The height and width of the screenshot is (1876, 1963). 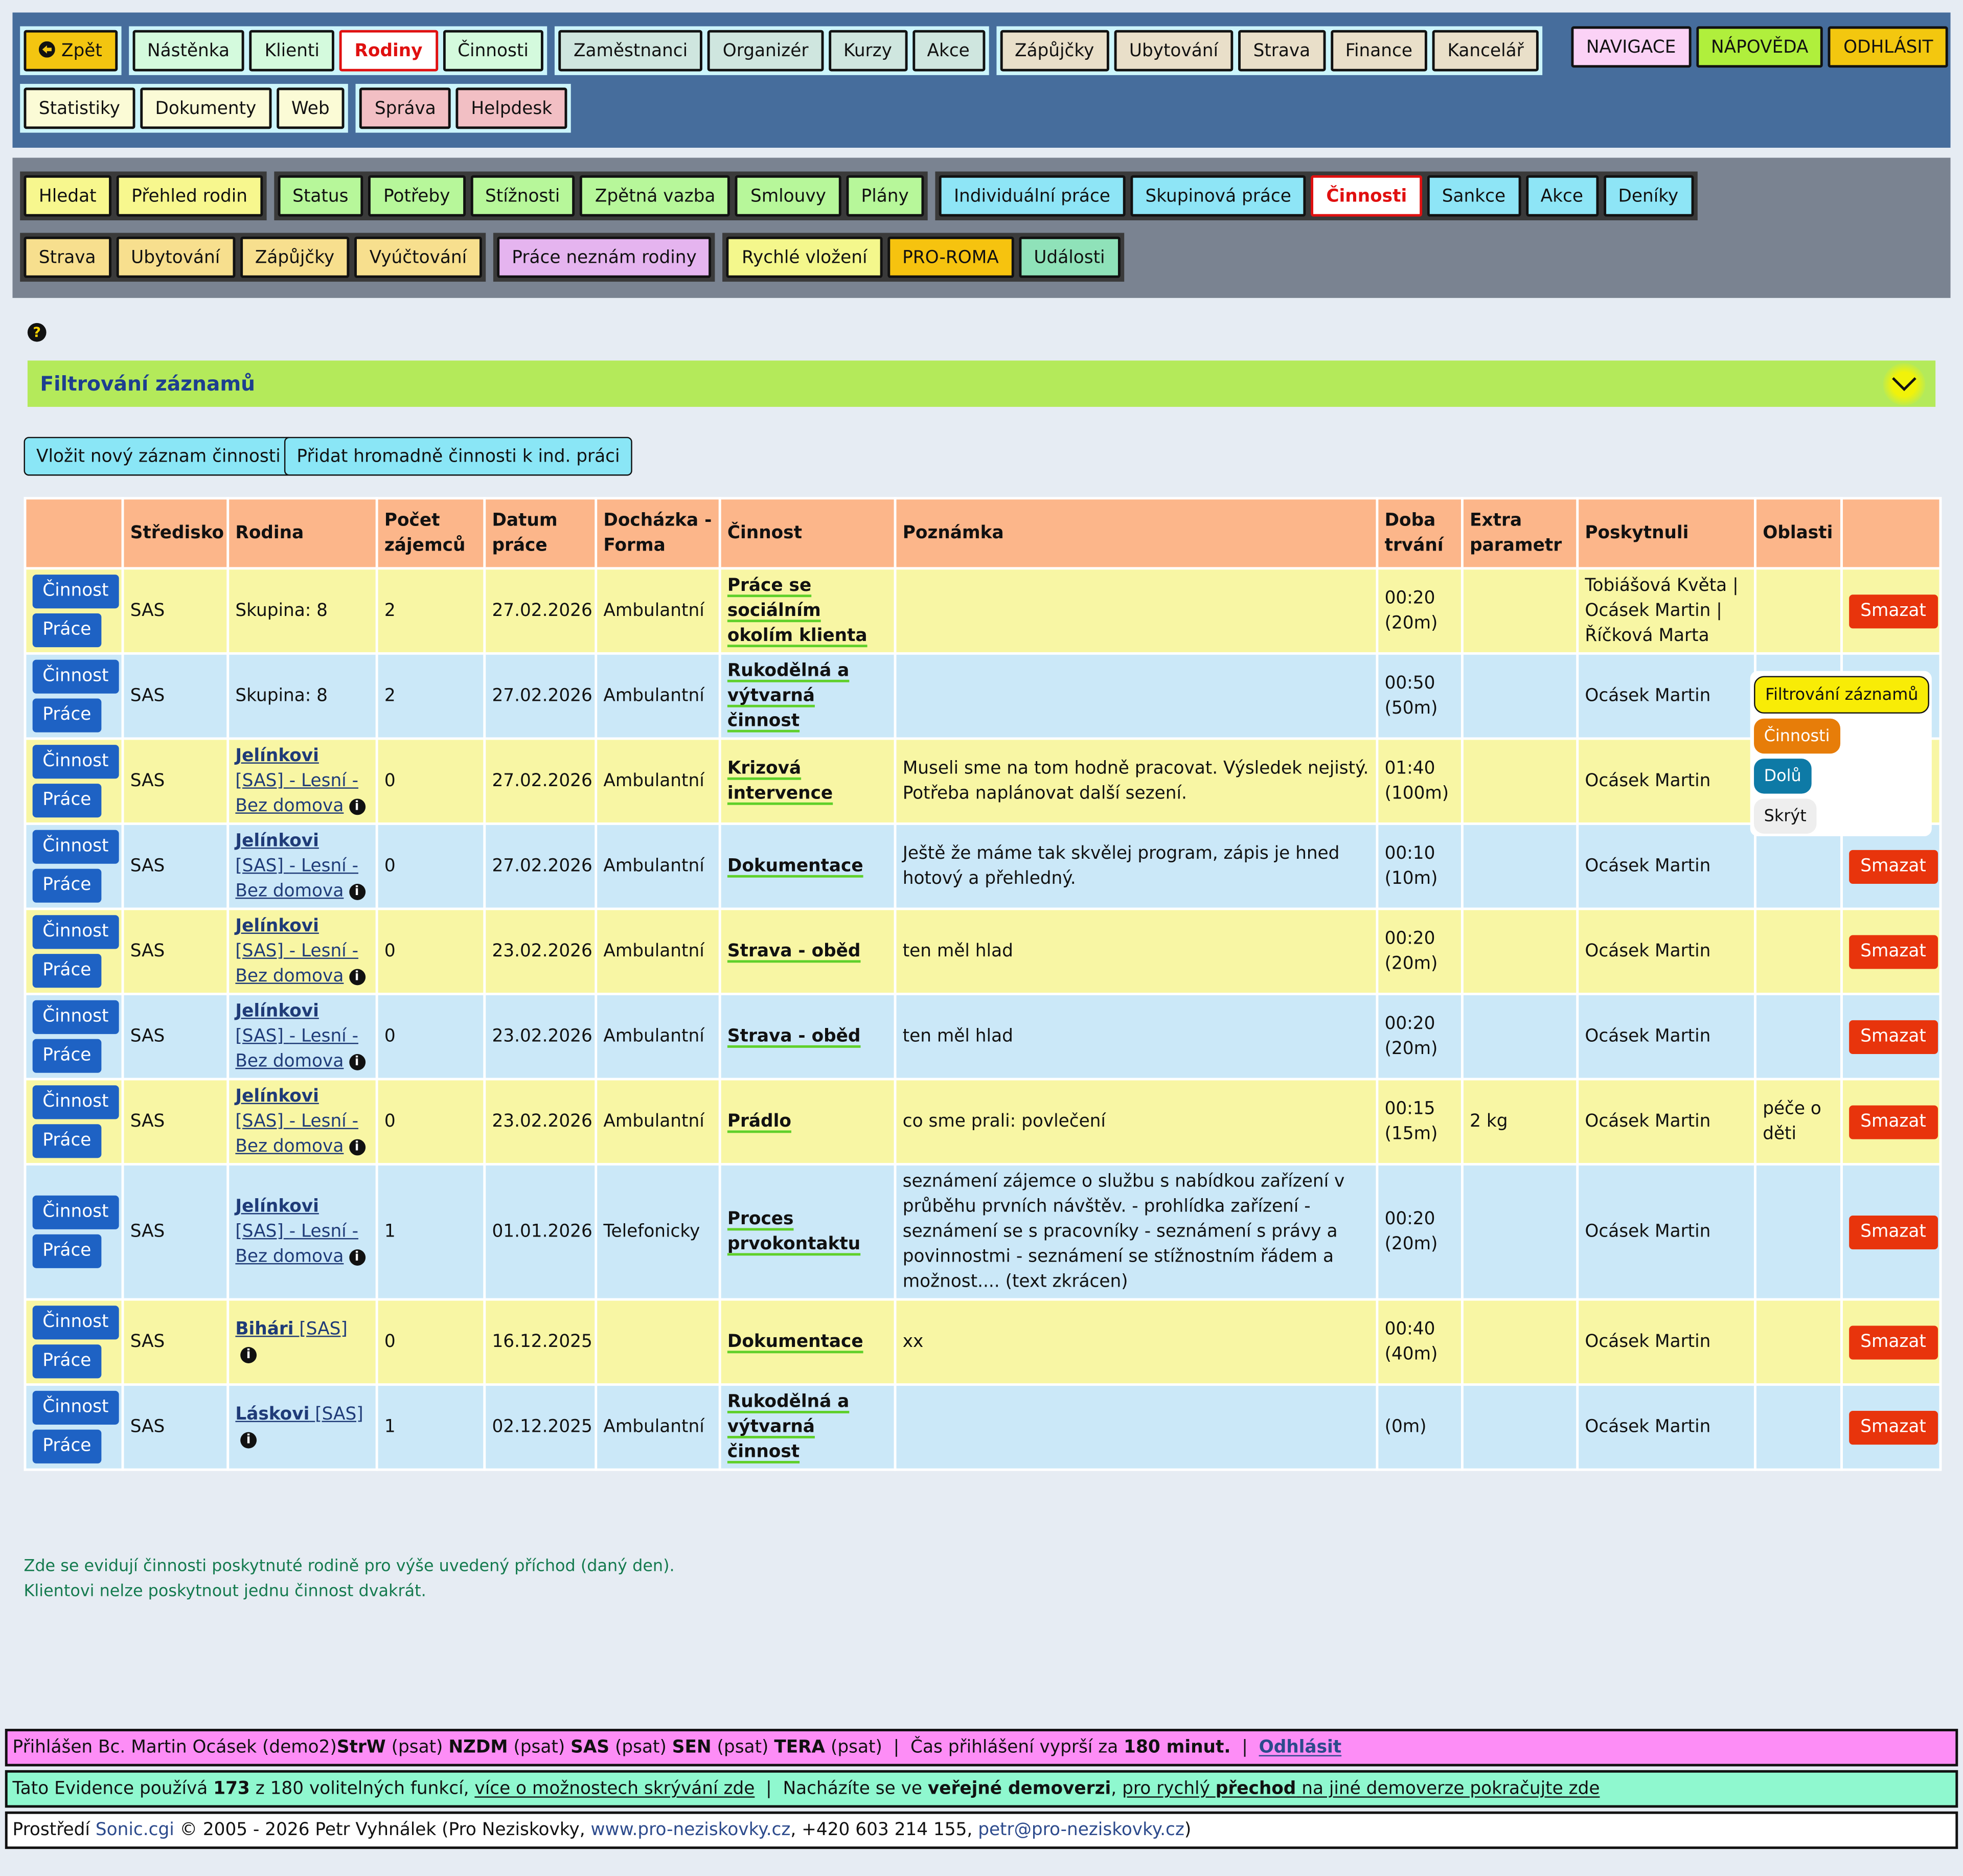 What do you see at coordinates (188, 51) in the screenshot?
I see `nav-nastenka-button: Nástěnka` at bounding box center [188, 51].